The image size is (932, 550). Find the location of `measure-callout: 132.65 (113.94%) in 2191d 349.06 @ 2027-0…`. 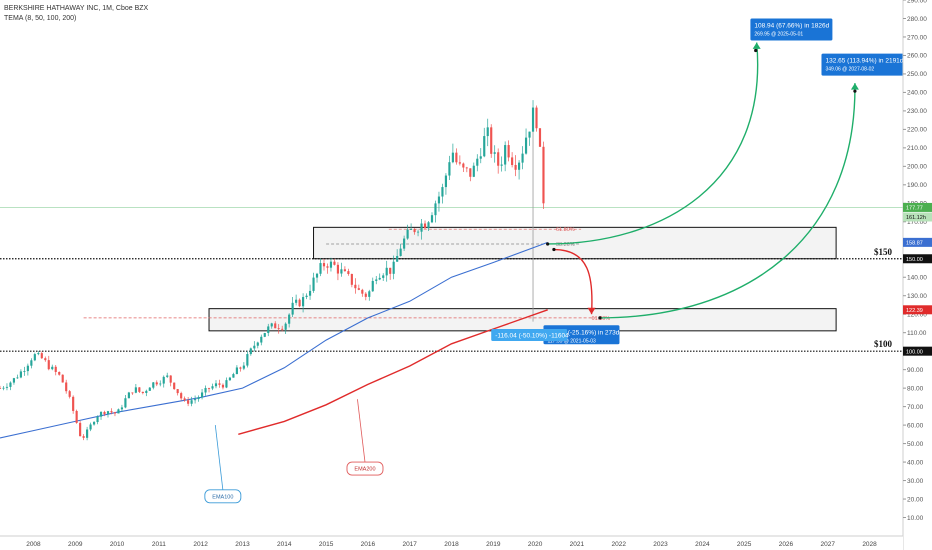

measure-callout: 132.65 (113.94%) in 2191d 349.06 @ 2027-0… is located at coordinates (863, 64).